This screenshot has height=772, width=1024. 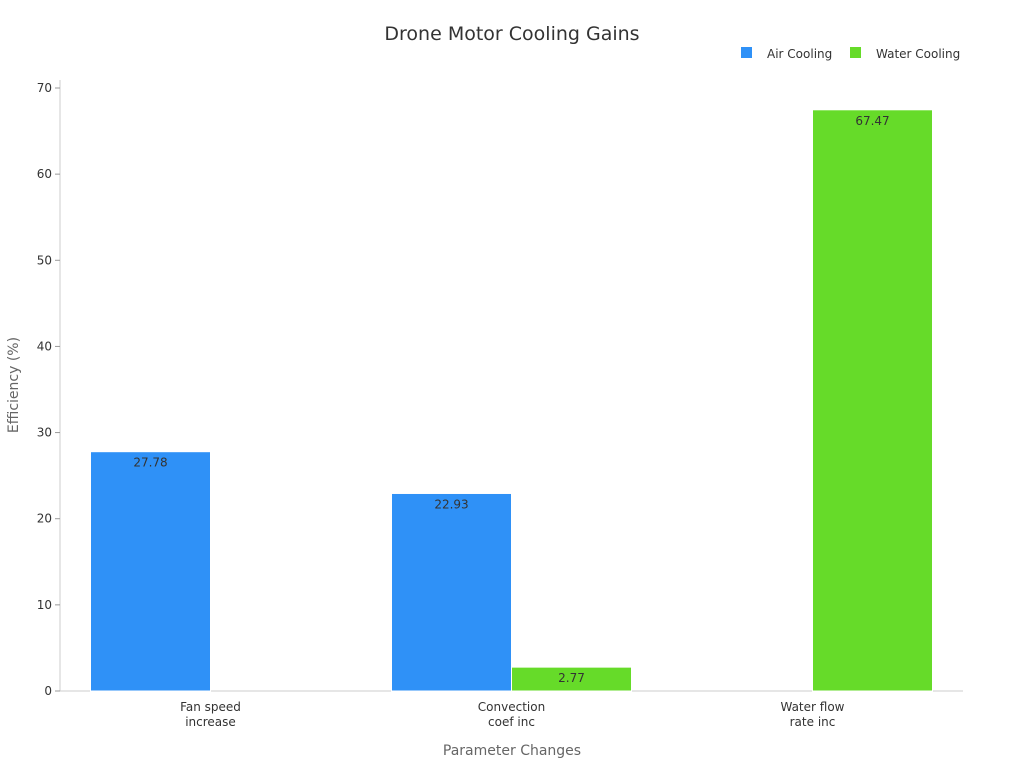 I want to click on x-tick-label: Fan speed, so click(x=210, y=707).